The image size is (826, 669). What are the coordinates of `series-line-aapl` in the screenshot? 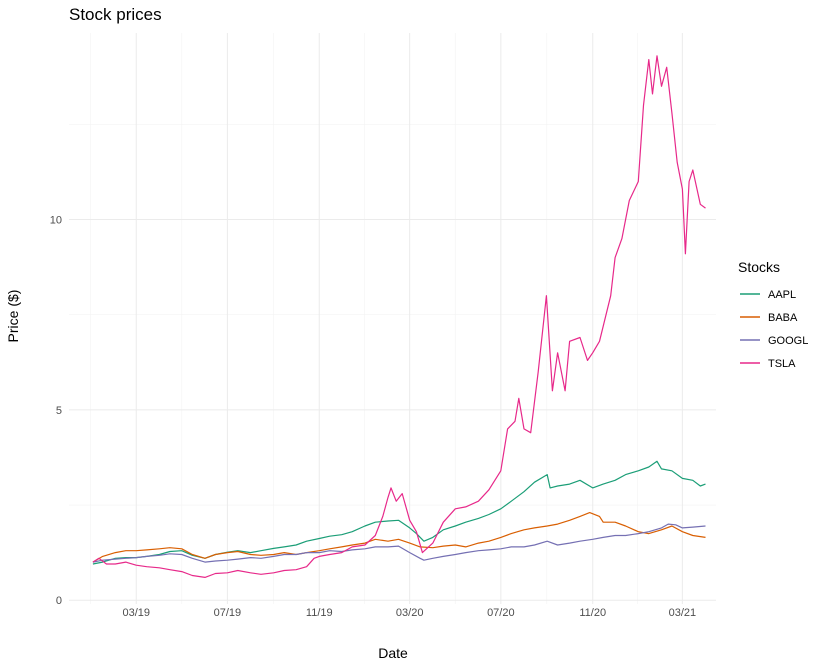 It's located at (399, 512).